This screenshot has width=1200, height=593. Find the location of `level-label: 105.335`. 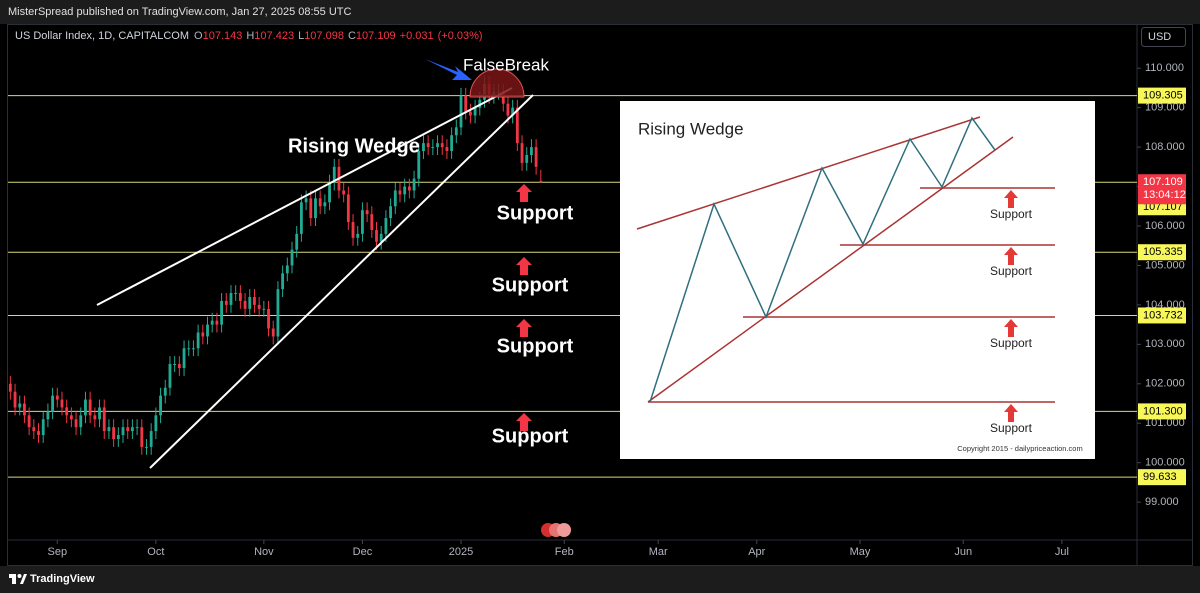

level-label: 105.335 is located at coordinates (1163, 252).